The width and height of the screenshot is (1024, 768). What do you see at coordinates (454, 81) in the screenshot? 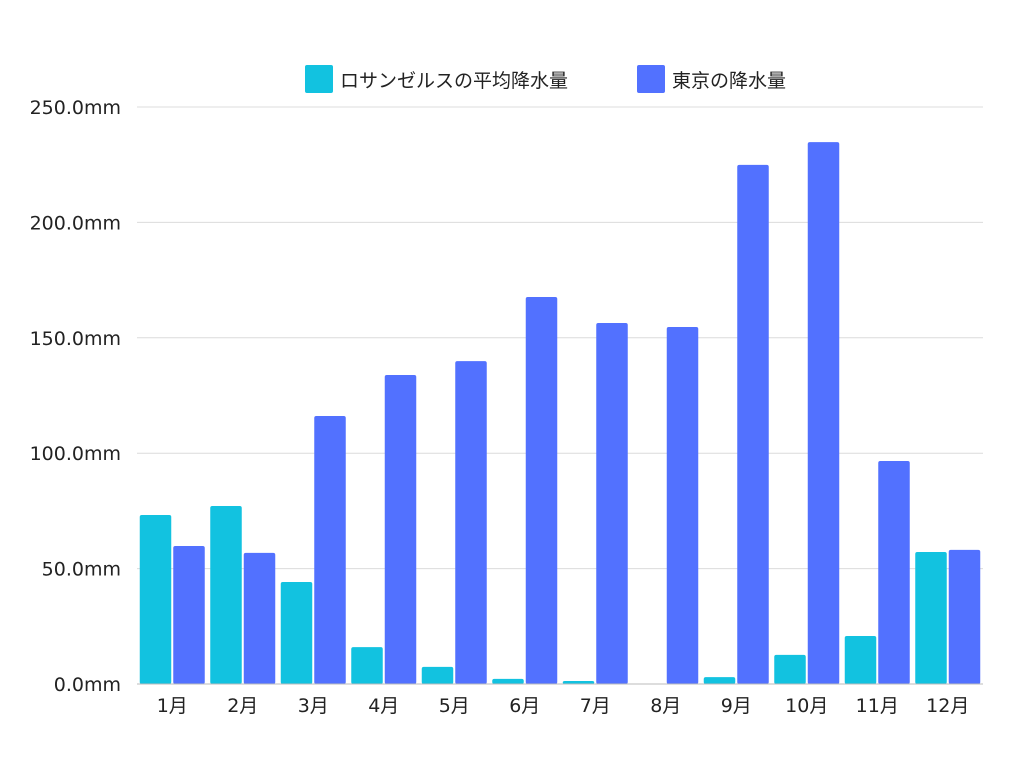
I see `legend-label-la: ロサンゼルスの平均降水量` at bounding box center [454, 81].